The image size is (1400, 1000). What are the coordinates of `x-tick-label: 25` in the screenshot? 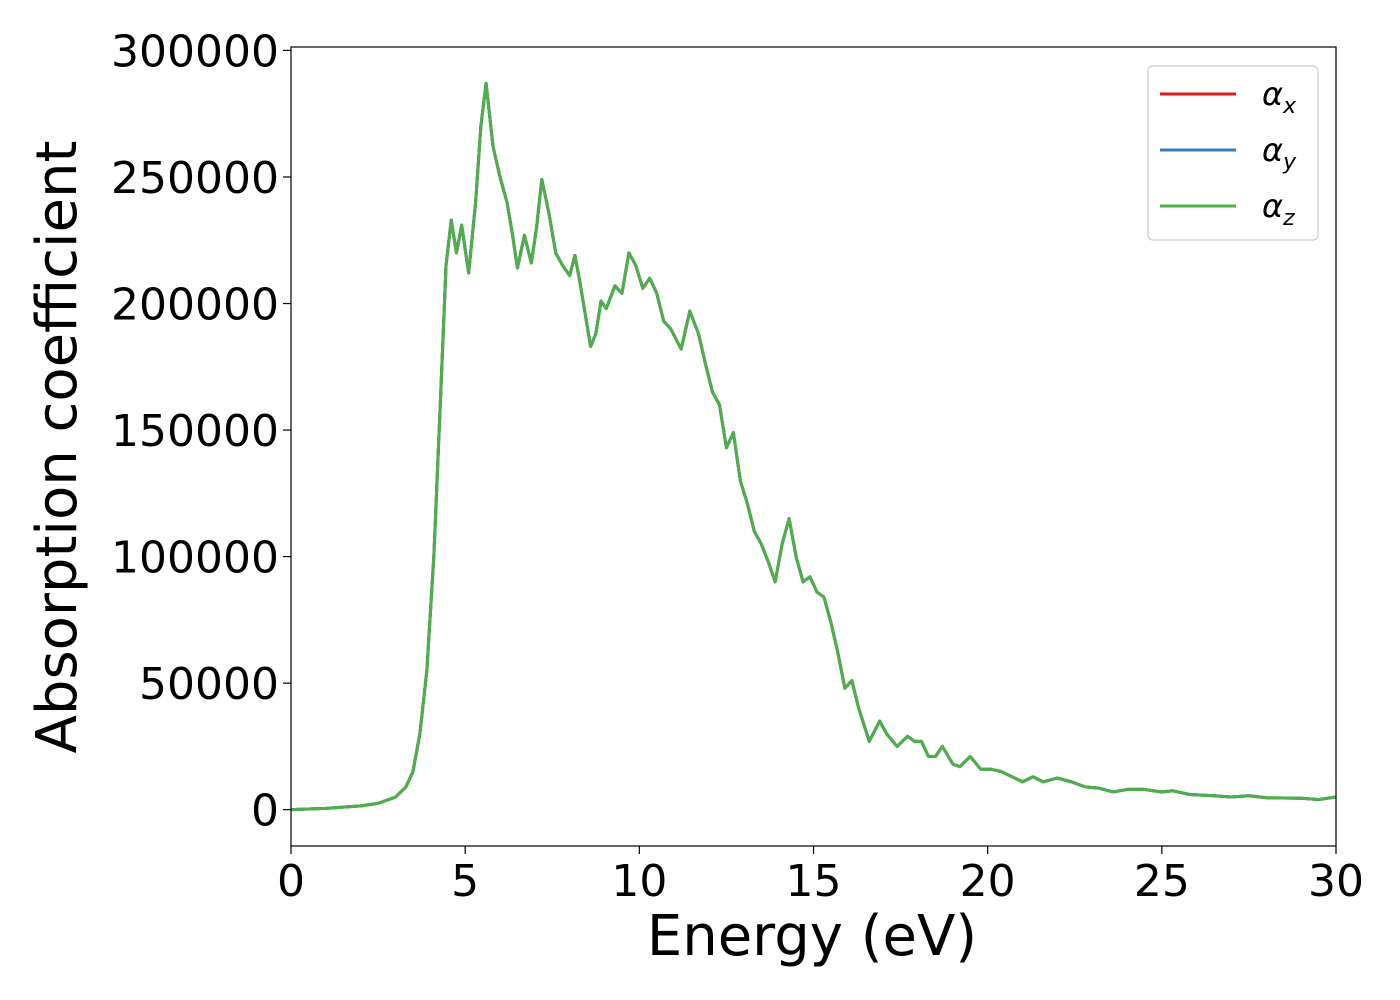 It's located at (1162, 881).